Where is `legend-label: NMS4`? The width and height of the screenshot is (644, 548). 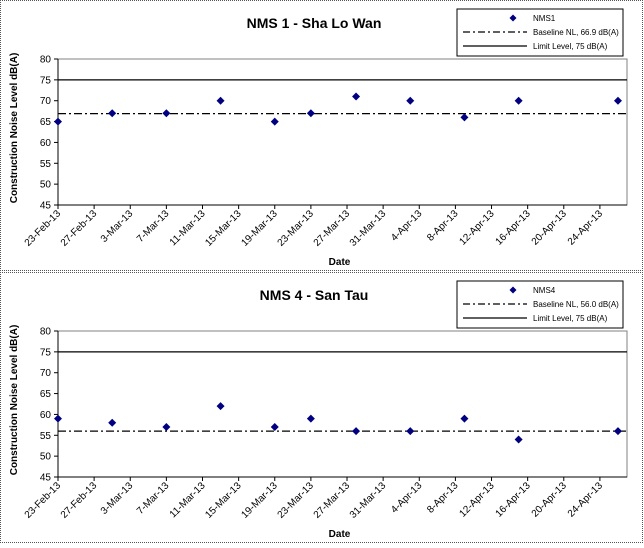
legend-label: NMS4 is located at coordinates (544, 290).